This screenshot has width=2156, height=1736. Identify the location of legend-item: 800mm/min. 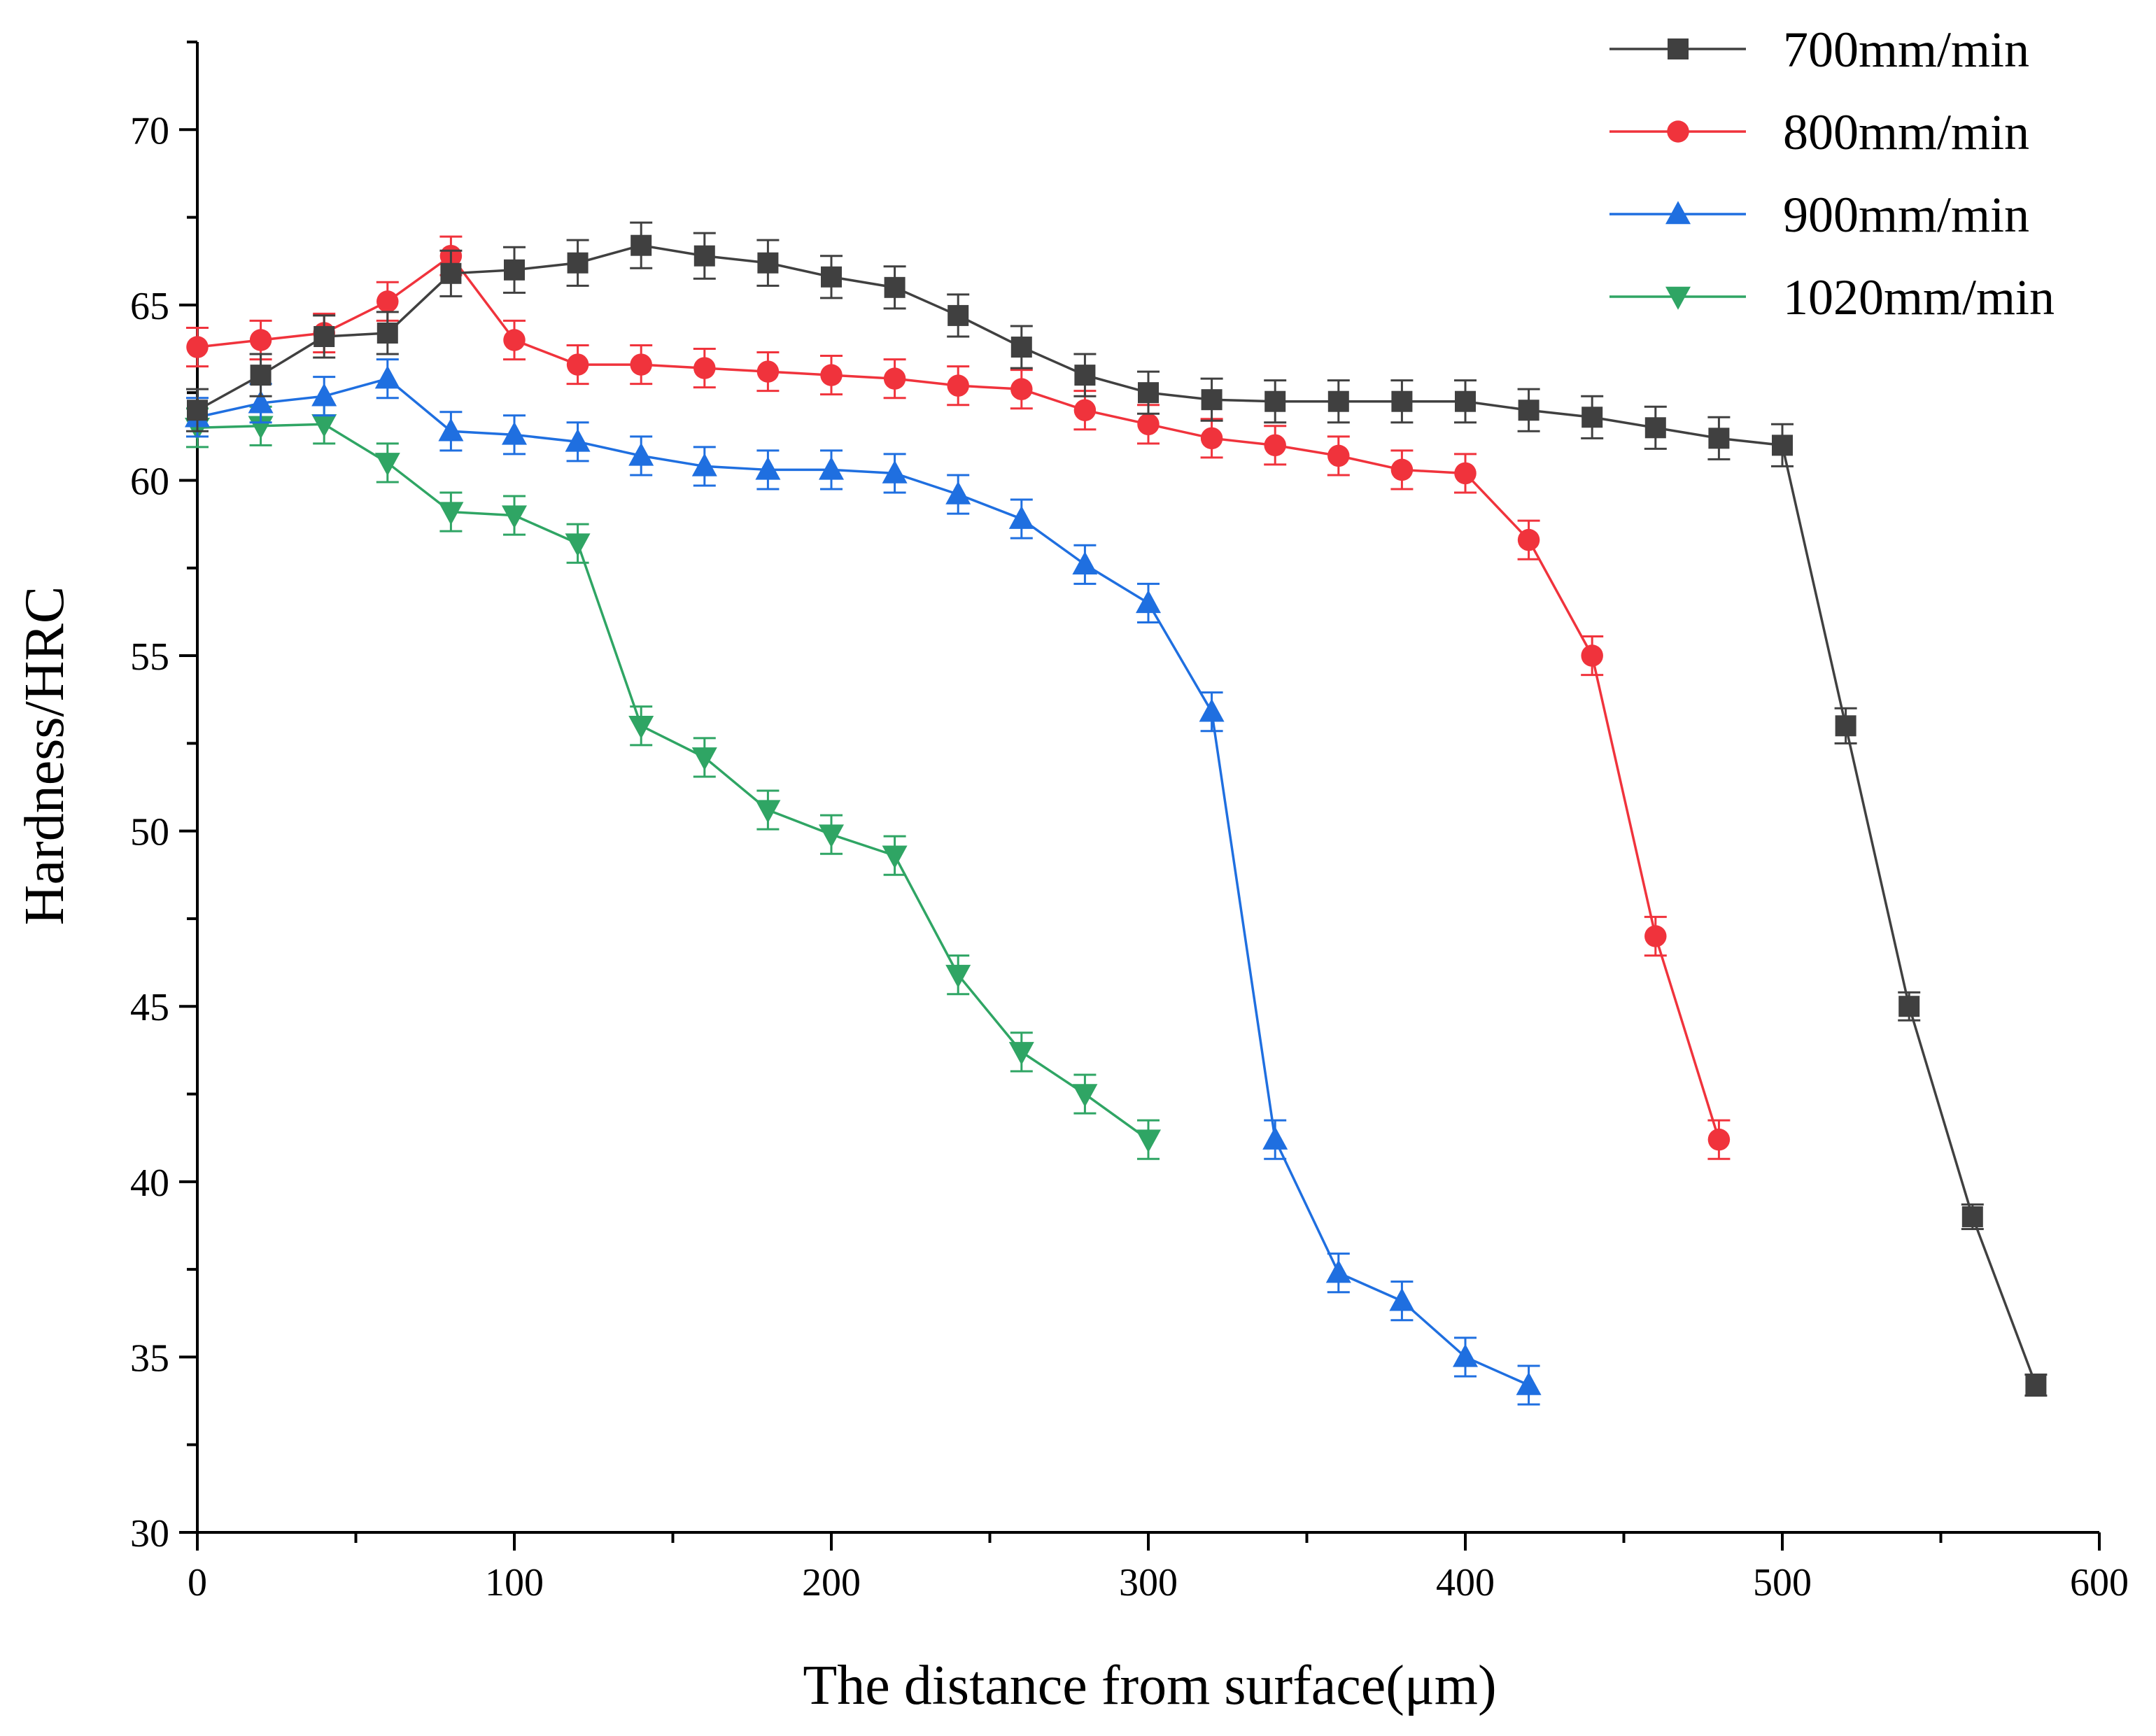
(1819, 132).